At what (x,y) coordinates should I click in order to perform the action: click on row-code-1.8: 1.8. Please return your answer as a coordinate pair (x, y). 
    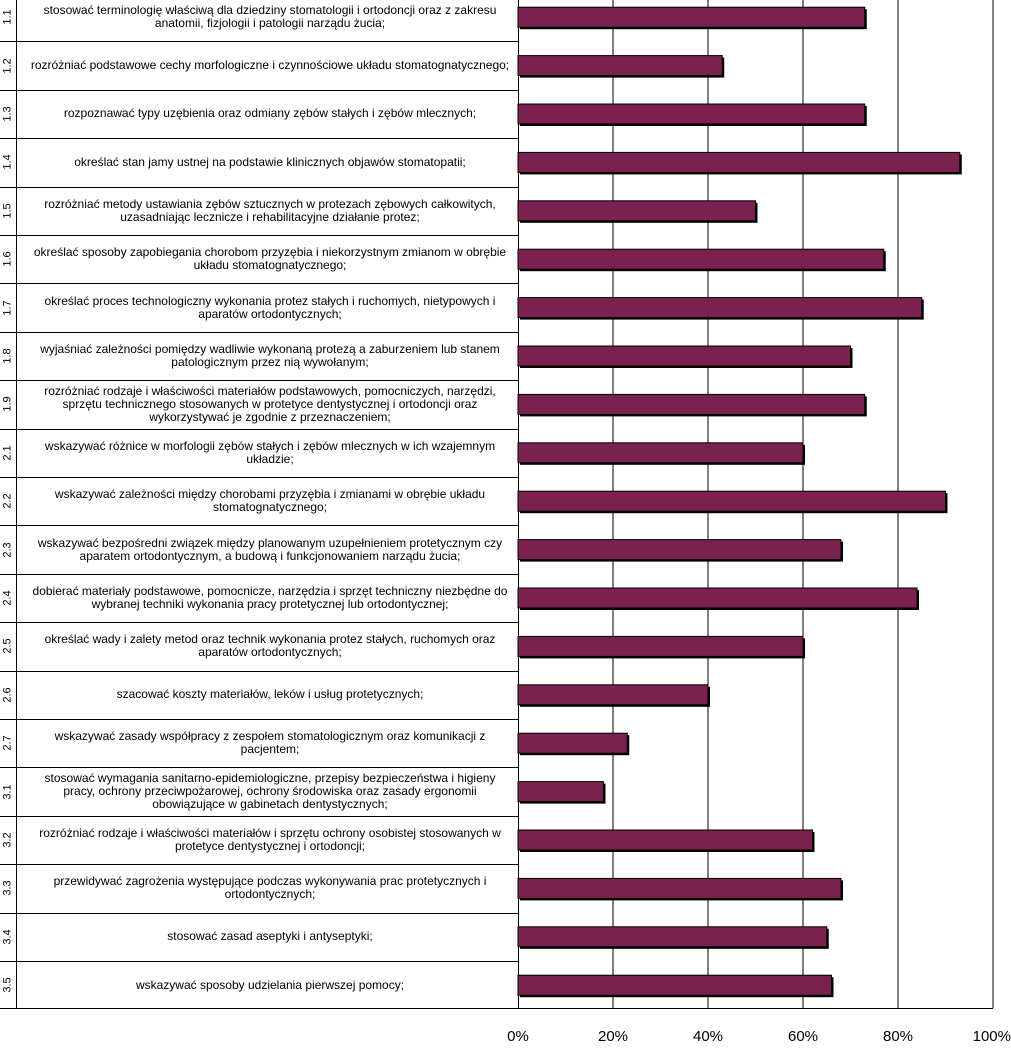
    Looking at the image, I should click on (8, 356).